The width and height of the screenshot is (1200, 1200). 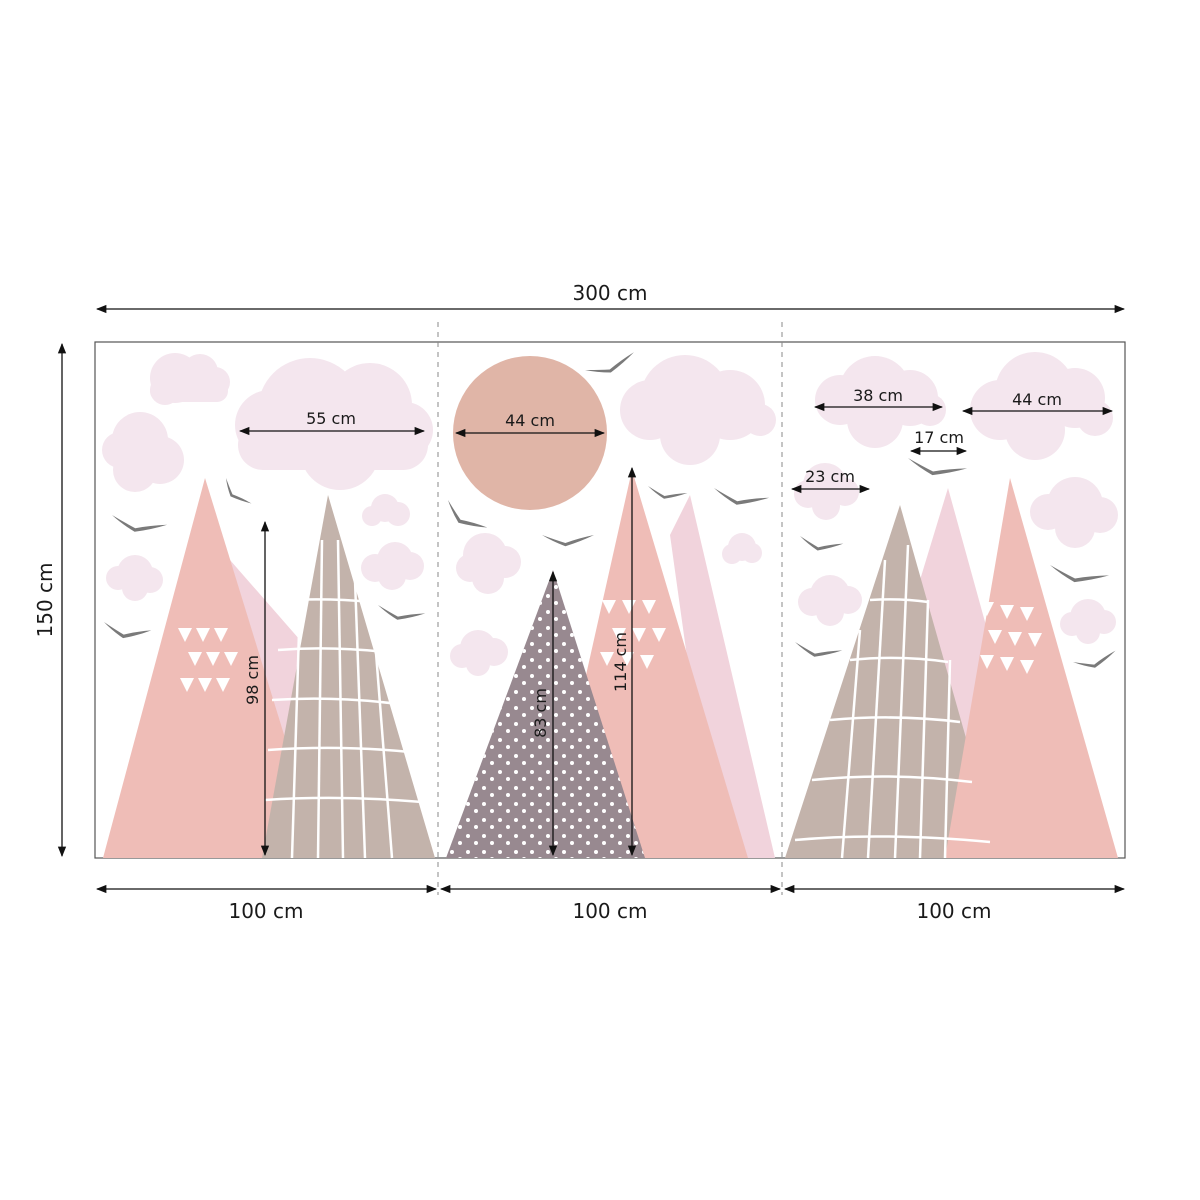 What do you see at coordinates (540, 713) in the screenshot?
I see `label-mountain-83: 83 cm` at bounding box center [540, 713].